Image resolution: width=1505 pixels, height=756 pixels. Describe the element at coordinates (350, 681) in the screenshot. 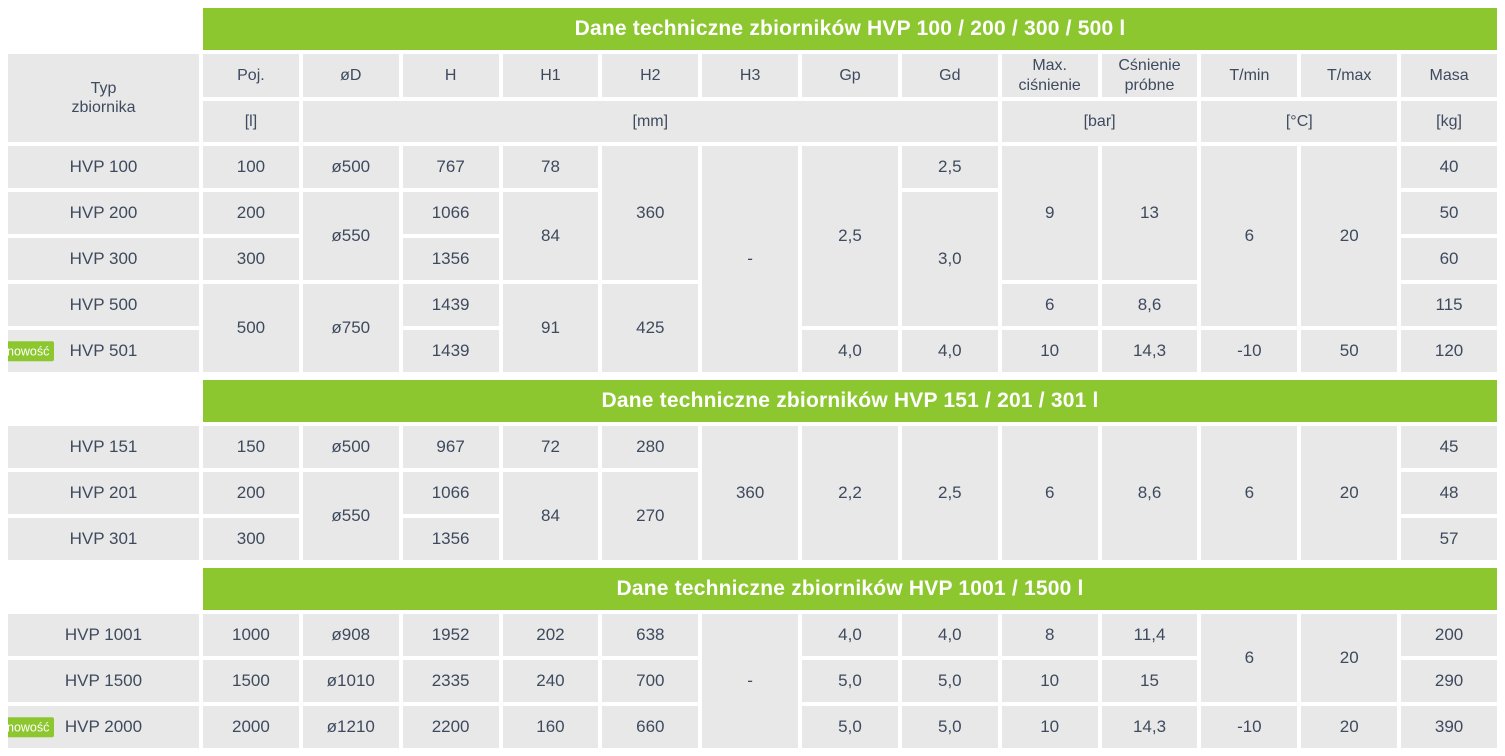

I see `data-cell: ø1010` at that location.